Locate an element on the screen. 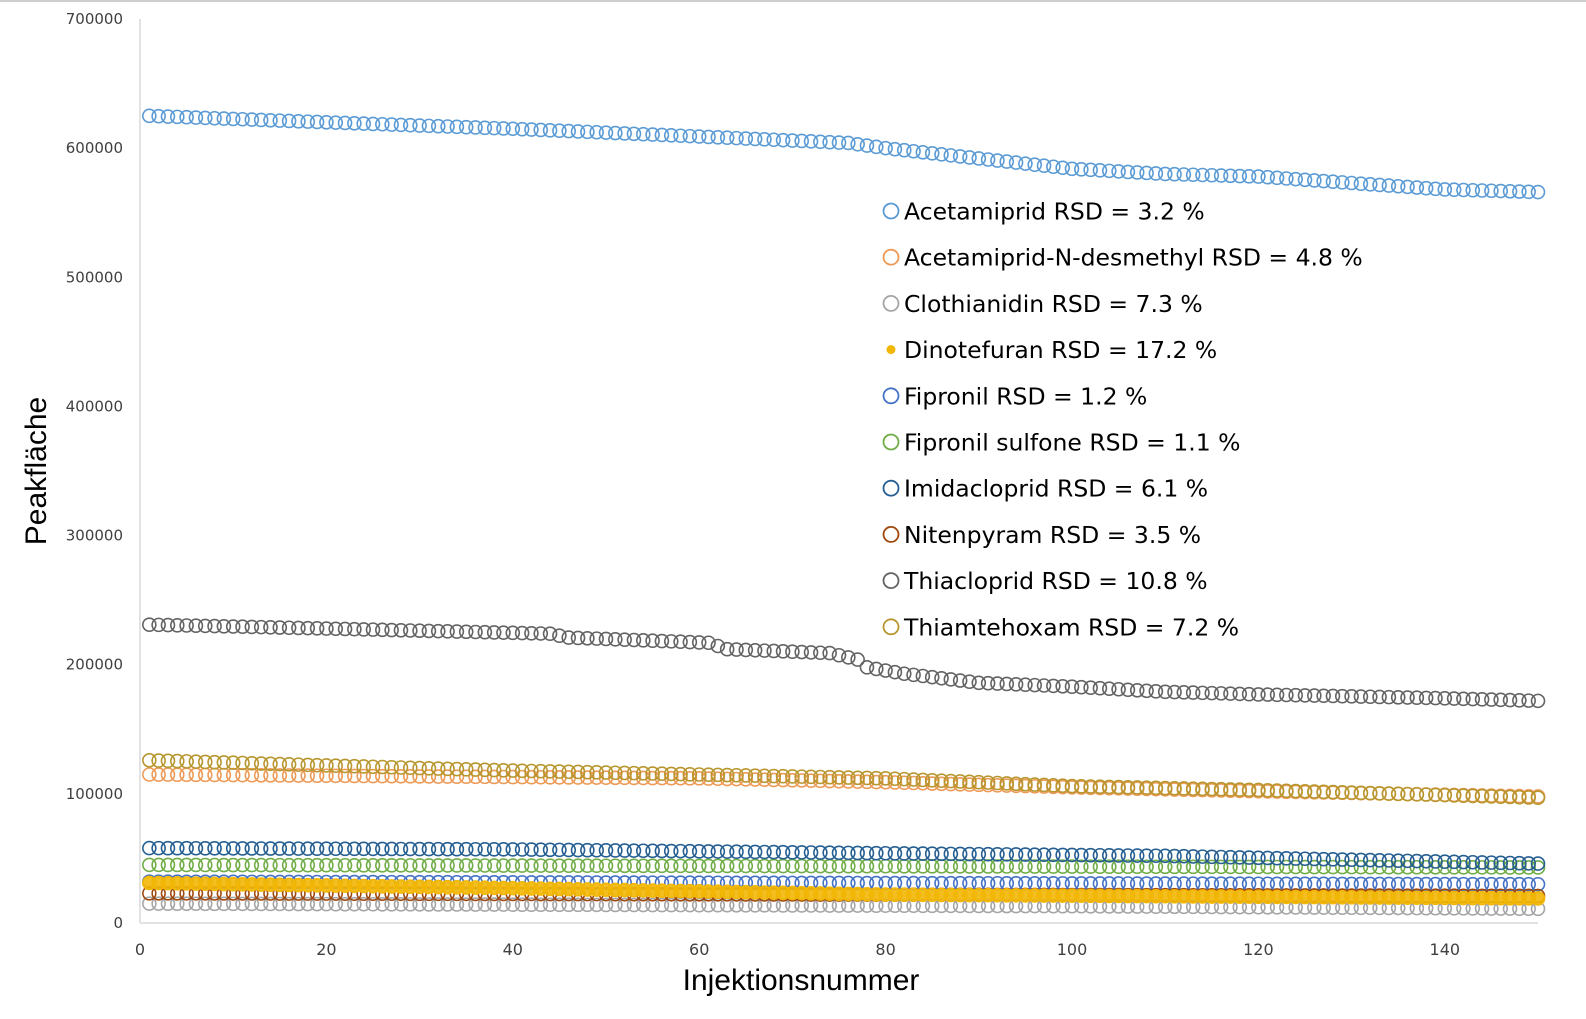 The width and height of the screenshot is (1586, 1019). legend-label: Acetamiprid-N-desmethyl RSD = 4.8 % is located at coordinates (1133, 258).